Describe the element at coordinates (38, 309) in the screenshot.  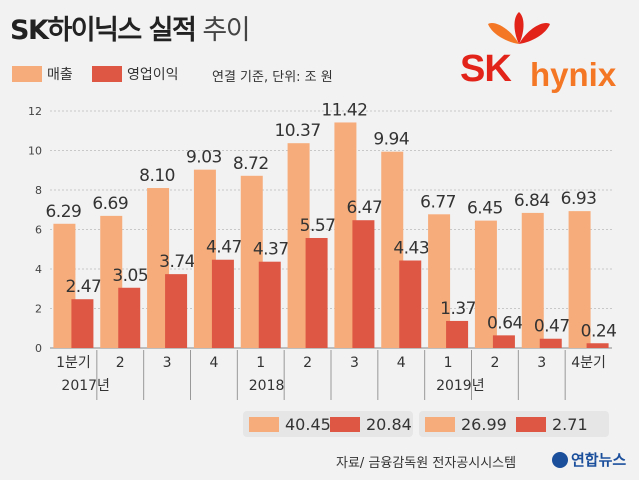
I see `y-tick-label: 2` at that location.